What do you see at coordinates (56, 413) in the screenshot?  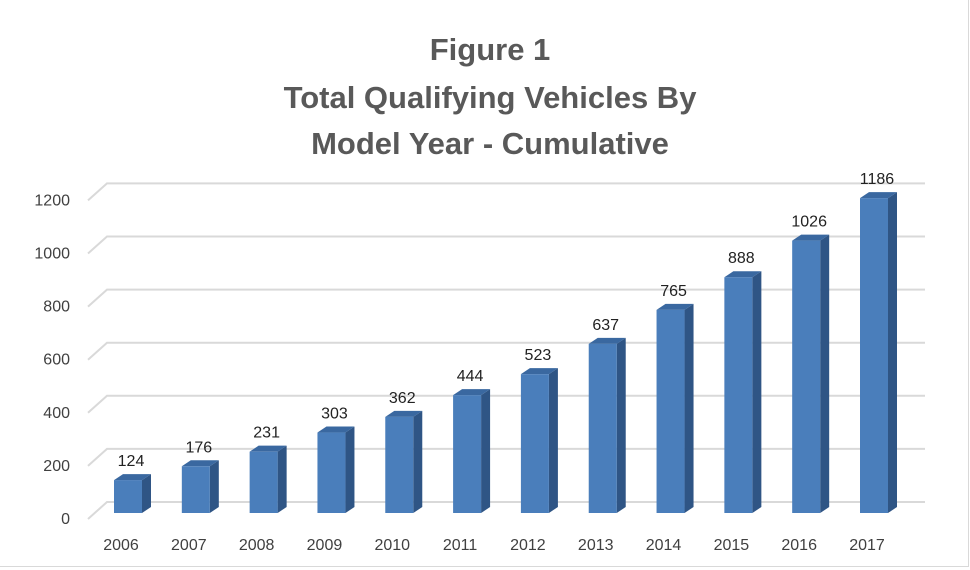 I see `y-tick-label: 400` at bounding box center [56, 413].